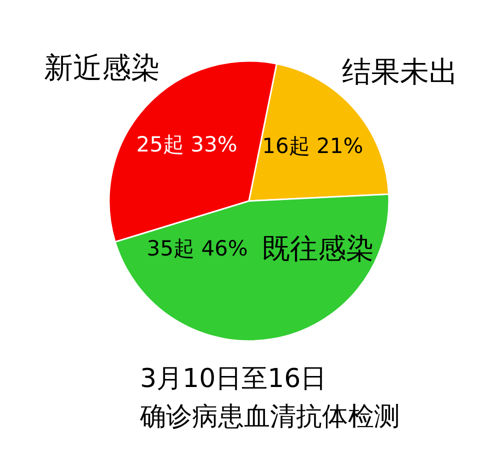 This screenshot has width=489, height=475. What do you see at coordinates (187, 144) in the screenshot?
I see `data-label: 25起 33%` at bounding box center [187, 144].